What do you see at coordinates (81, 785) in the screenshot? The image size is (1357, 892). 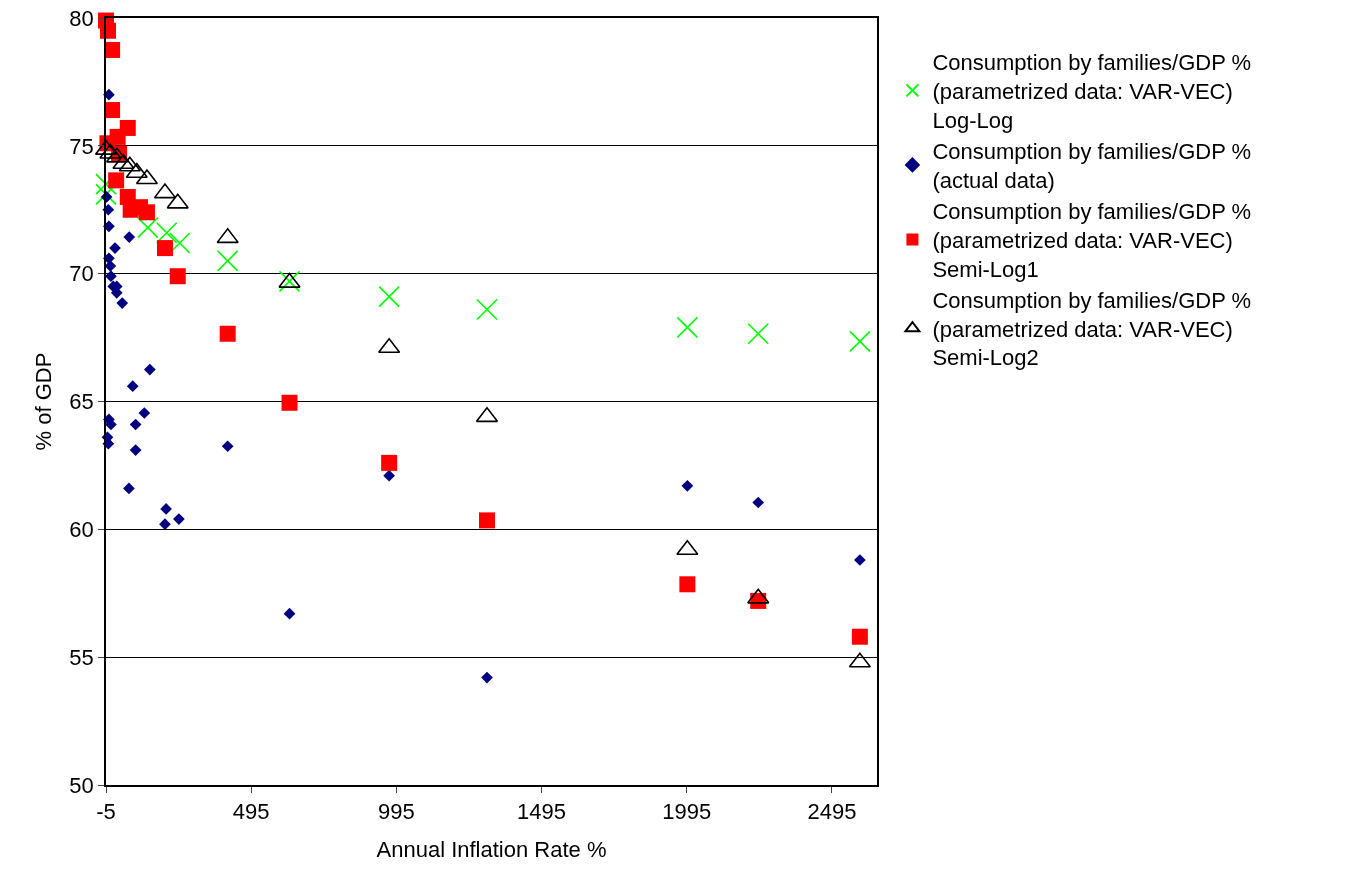 I see `y-tick-label: 50` at bounding box center [81, 785].